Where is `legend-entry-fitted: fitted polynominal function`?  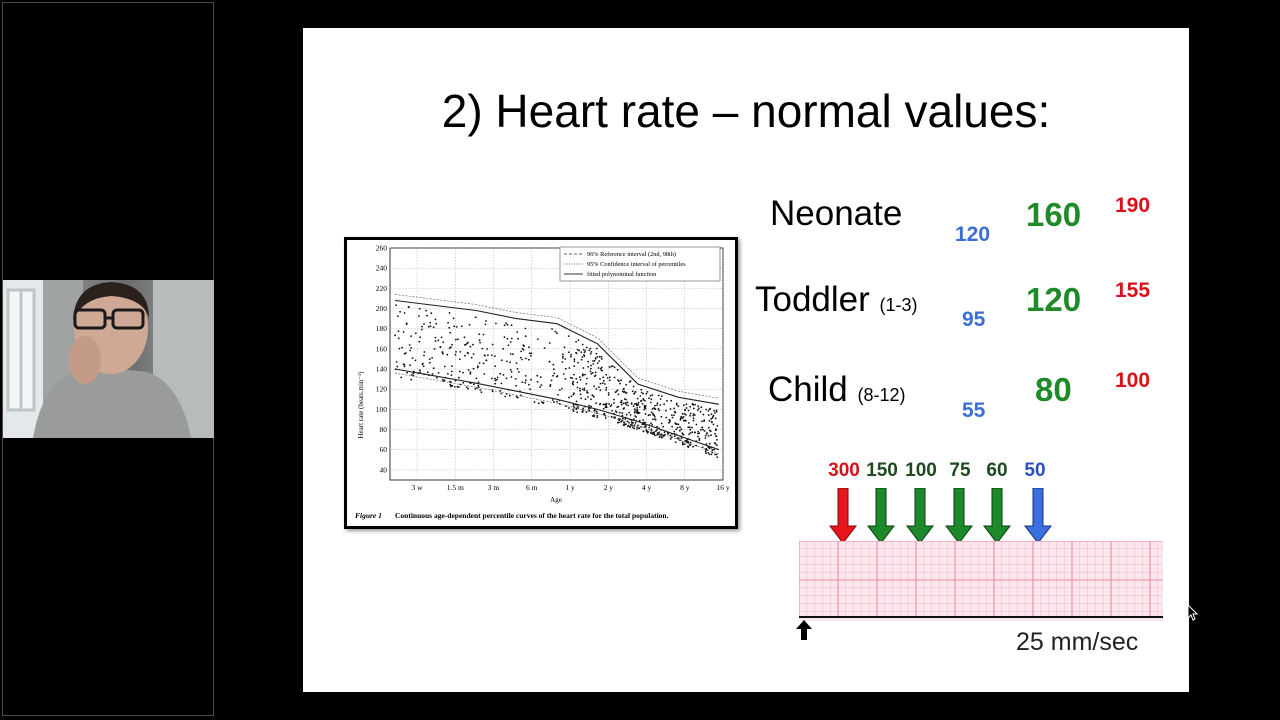 legend-entry-fitted: fitted polynominal function is located at coordinates (622, 274).